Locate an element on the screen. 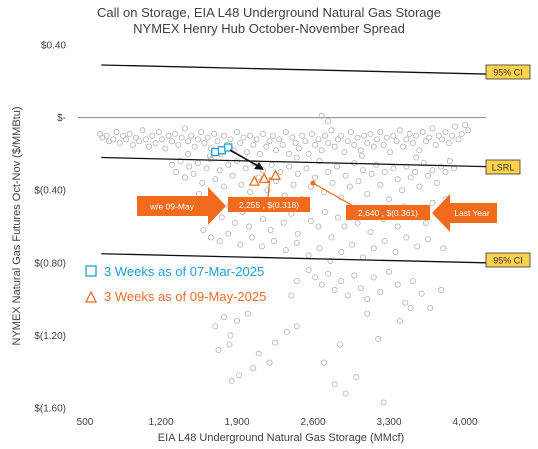  ci-lower-text: 95% CI is located at coordinates (508, 261).